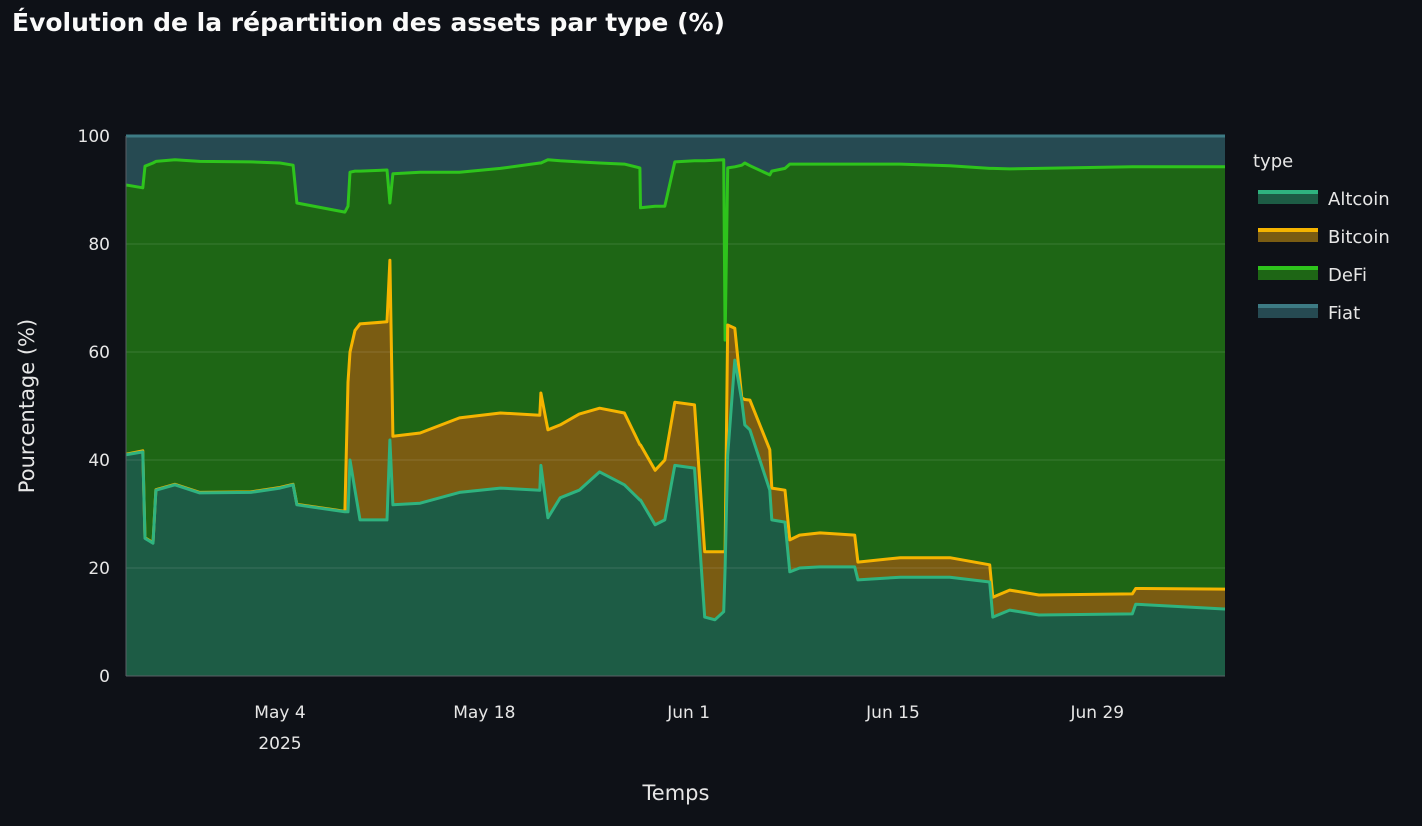 This screenshot has width=1422, height=826. What do you see at coordinates (99, 245) in the screenshot?
I see `y-tick-label: 80` at bounding box center [99, 245].